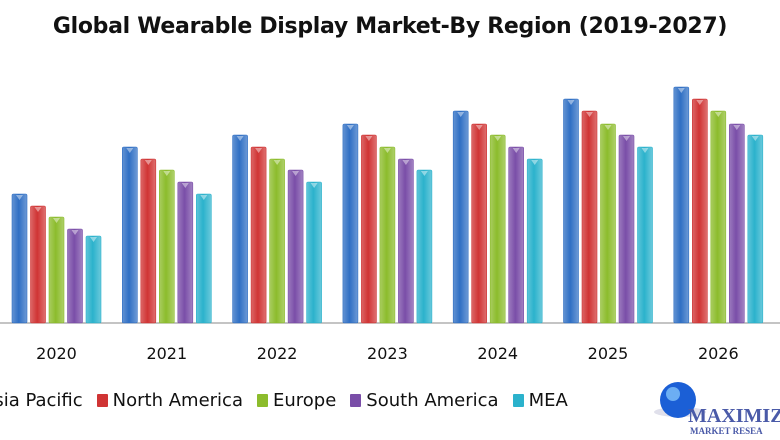 The height and width of the screenshot is (440, 780). I want to click on bar-asia-pacific-2023, so click(350, 223).